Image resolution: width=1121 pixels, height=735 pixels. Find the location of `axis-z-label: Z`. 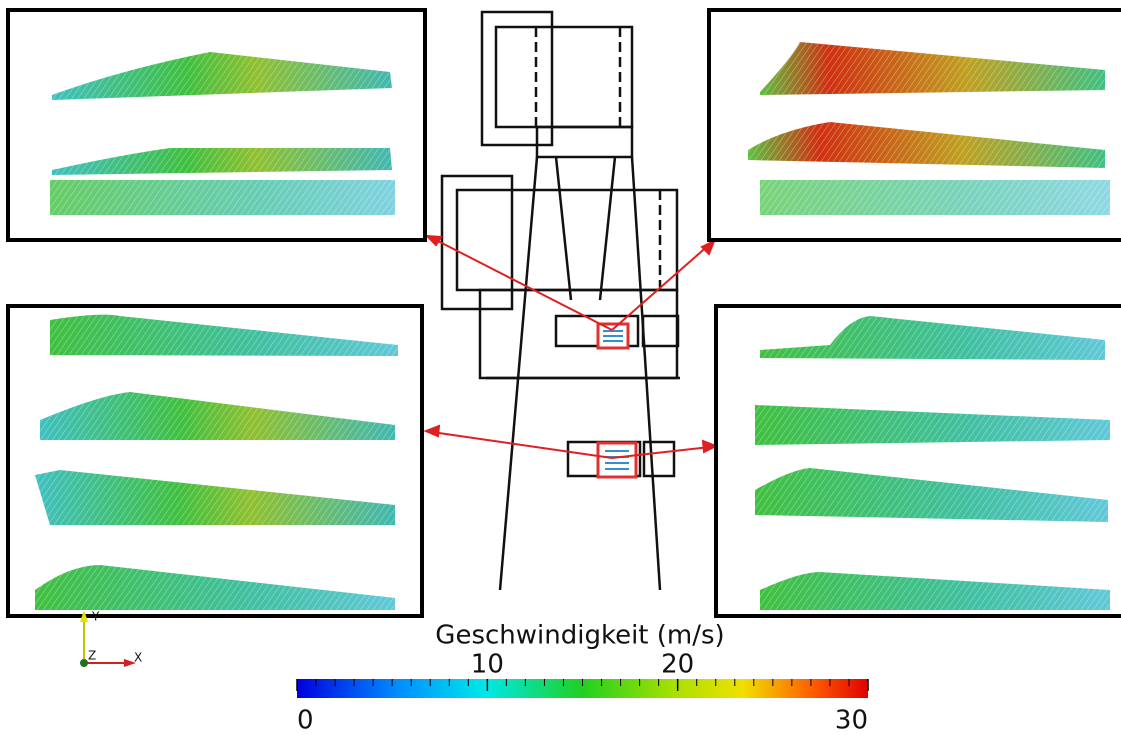

axis-z-label: Z is located at coordinates (92, 656).